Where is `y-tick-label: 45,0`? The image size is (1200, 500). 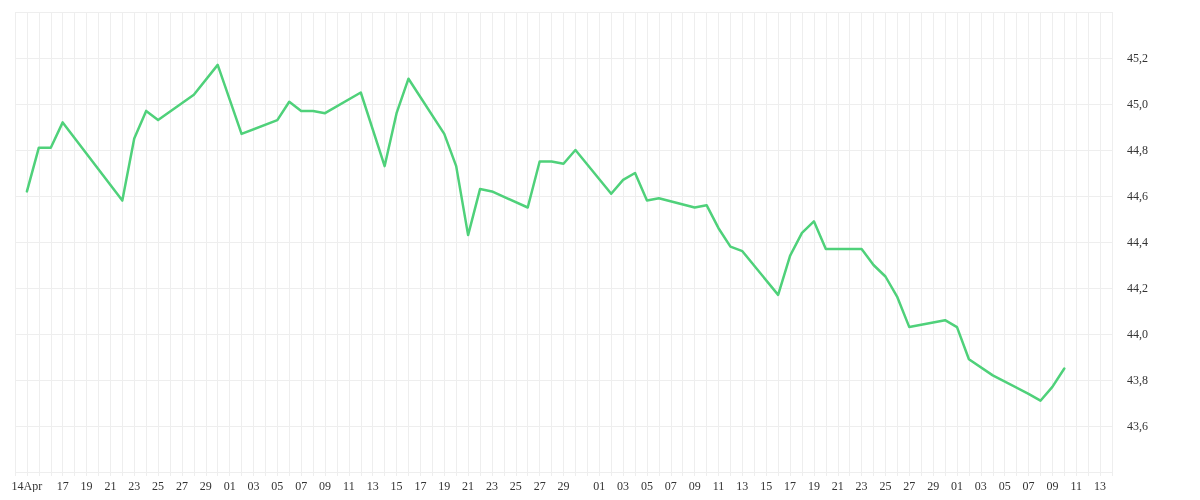 y-tick-label: 45,0 is located at coordinates (1137, 104).